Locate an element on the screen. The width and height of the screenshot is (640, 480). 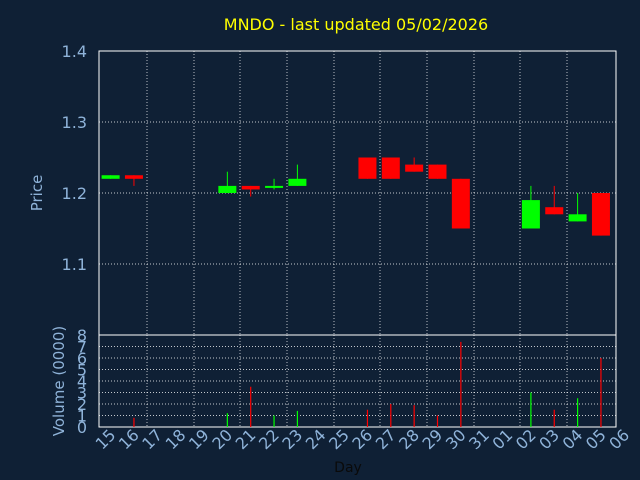
volume-tick-label: 6 is located at coordinates (82, 358).